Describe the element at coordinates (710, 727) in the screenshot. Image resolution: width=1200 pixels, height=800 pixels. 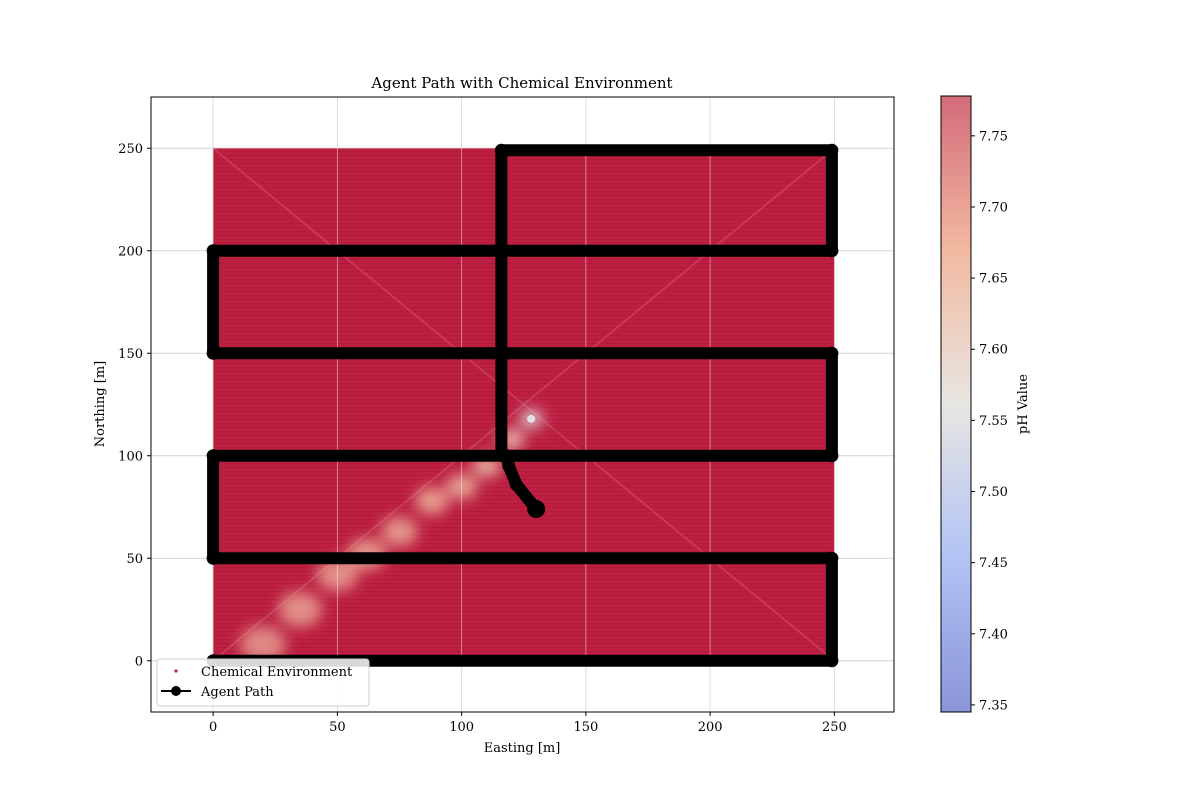
I see `x-tick-label: 200` at that location.